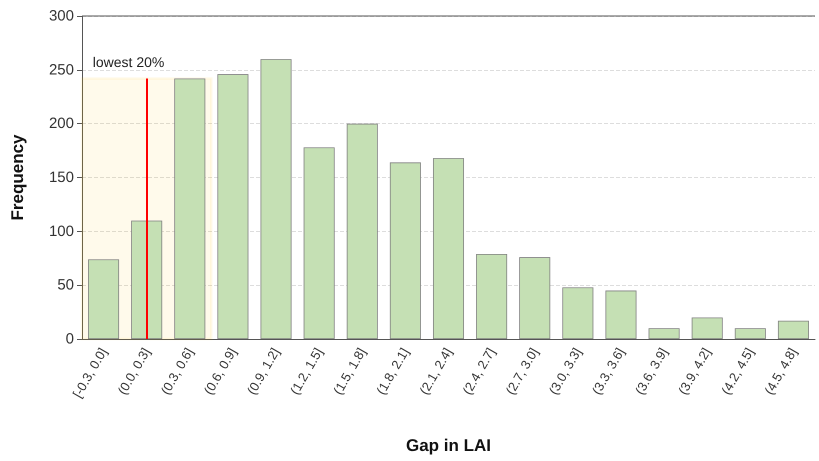  Describe the element at coordinates (435, 371) in the screenshot. I see `x-tick-label: (2.1, 2.4]` at that location.